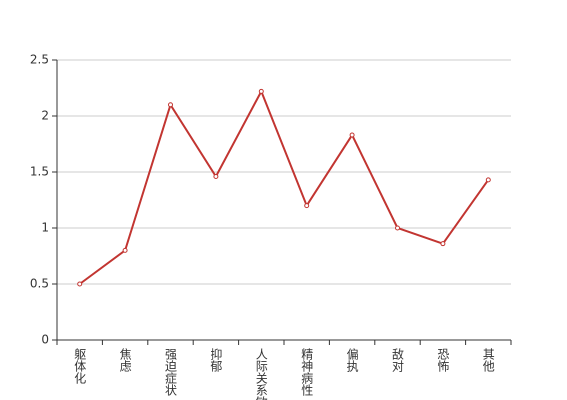  Describe the element at coordinates (216, 360) in the screenshot. I see `x-tick-label: 抑郁` at that location.